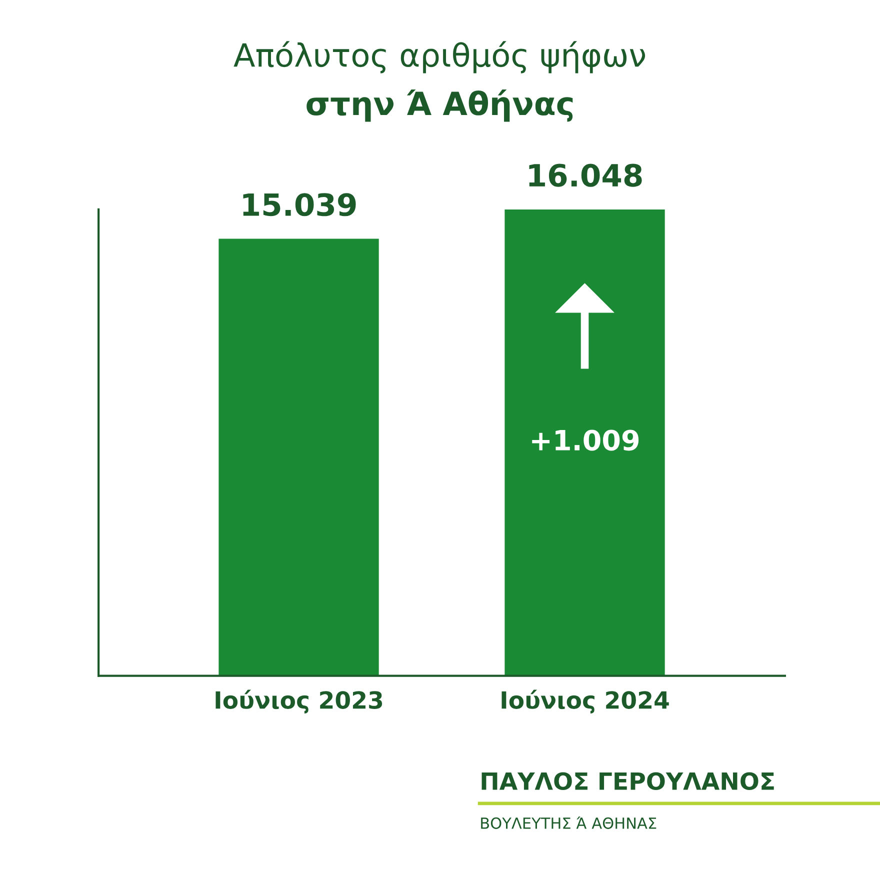 This screenshot has width=880, height=880. I want to click on annotation: +1.009, so click(585, 440).